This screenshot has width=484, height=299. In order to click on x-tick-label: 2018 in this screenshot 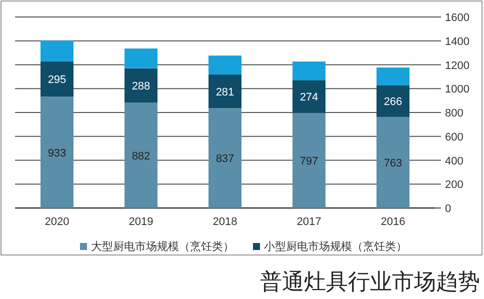, I will do `click(225, 222)`.